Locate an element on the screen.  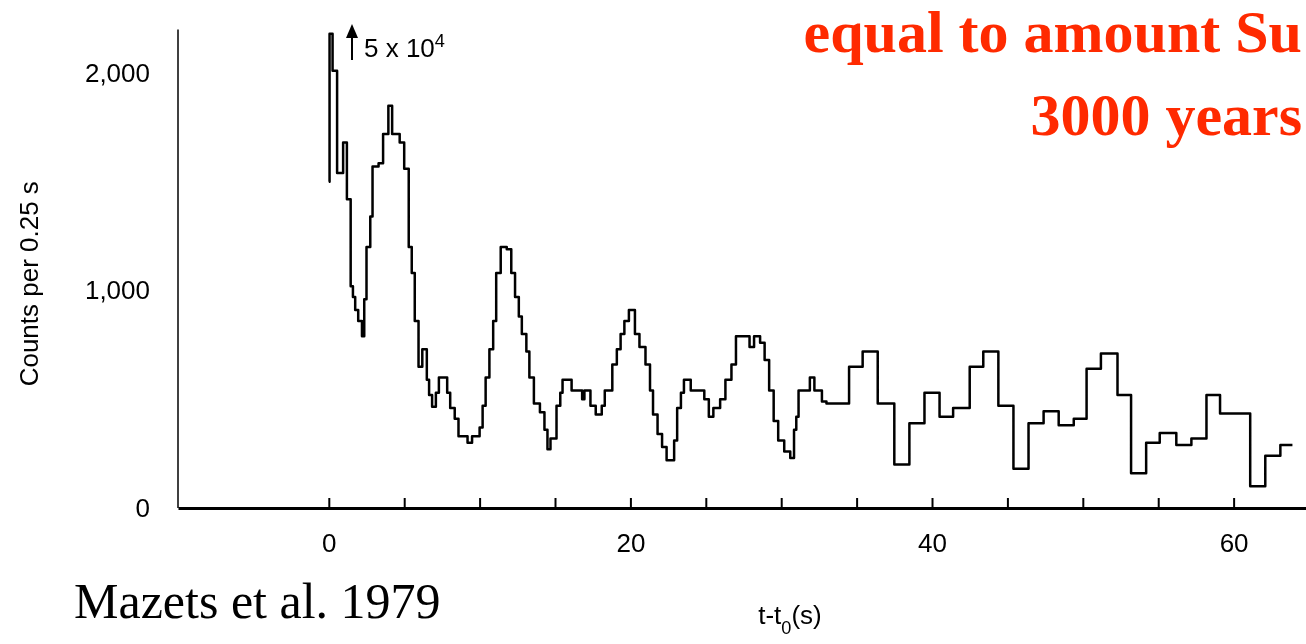
text: 3000 years is located at coordinates (1166, 115).